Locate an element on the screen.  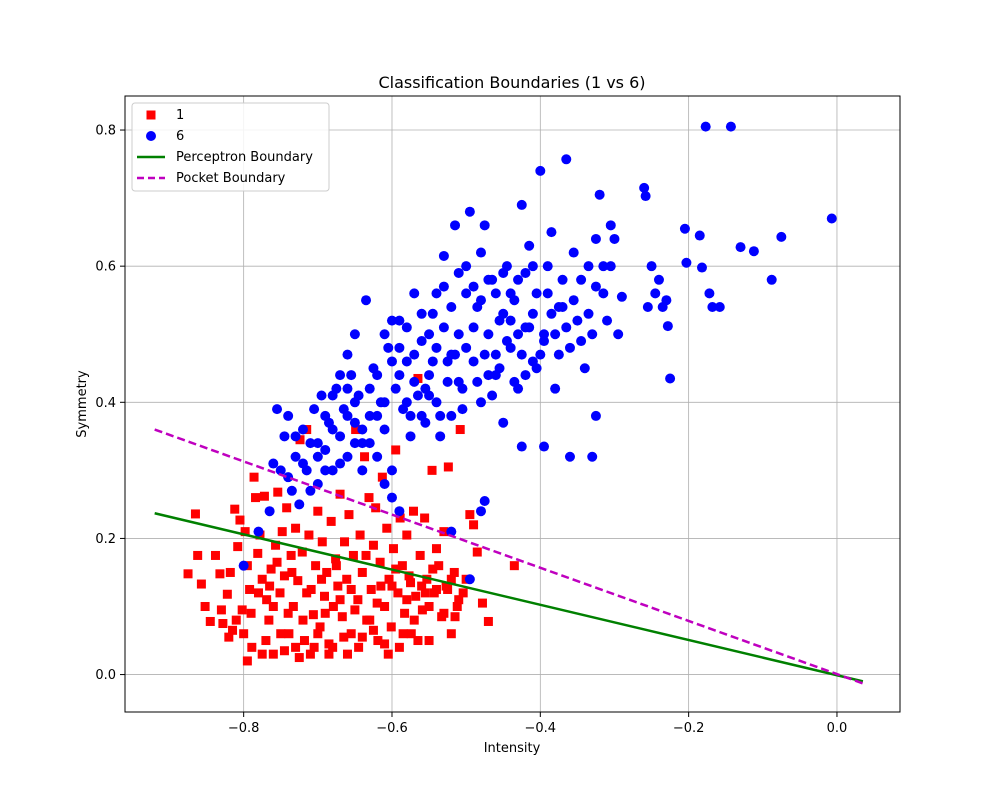
legend-label-1: 1 is located at coordinates (180, 115).